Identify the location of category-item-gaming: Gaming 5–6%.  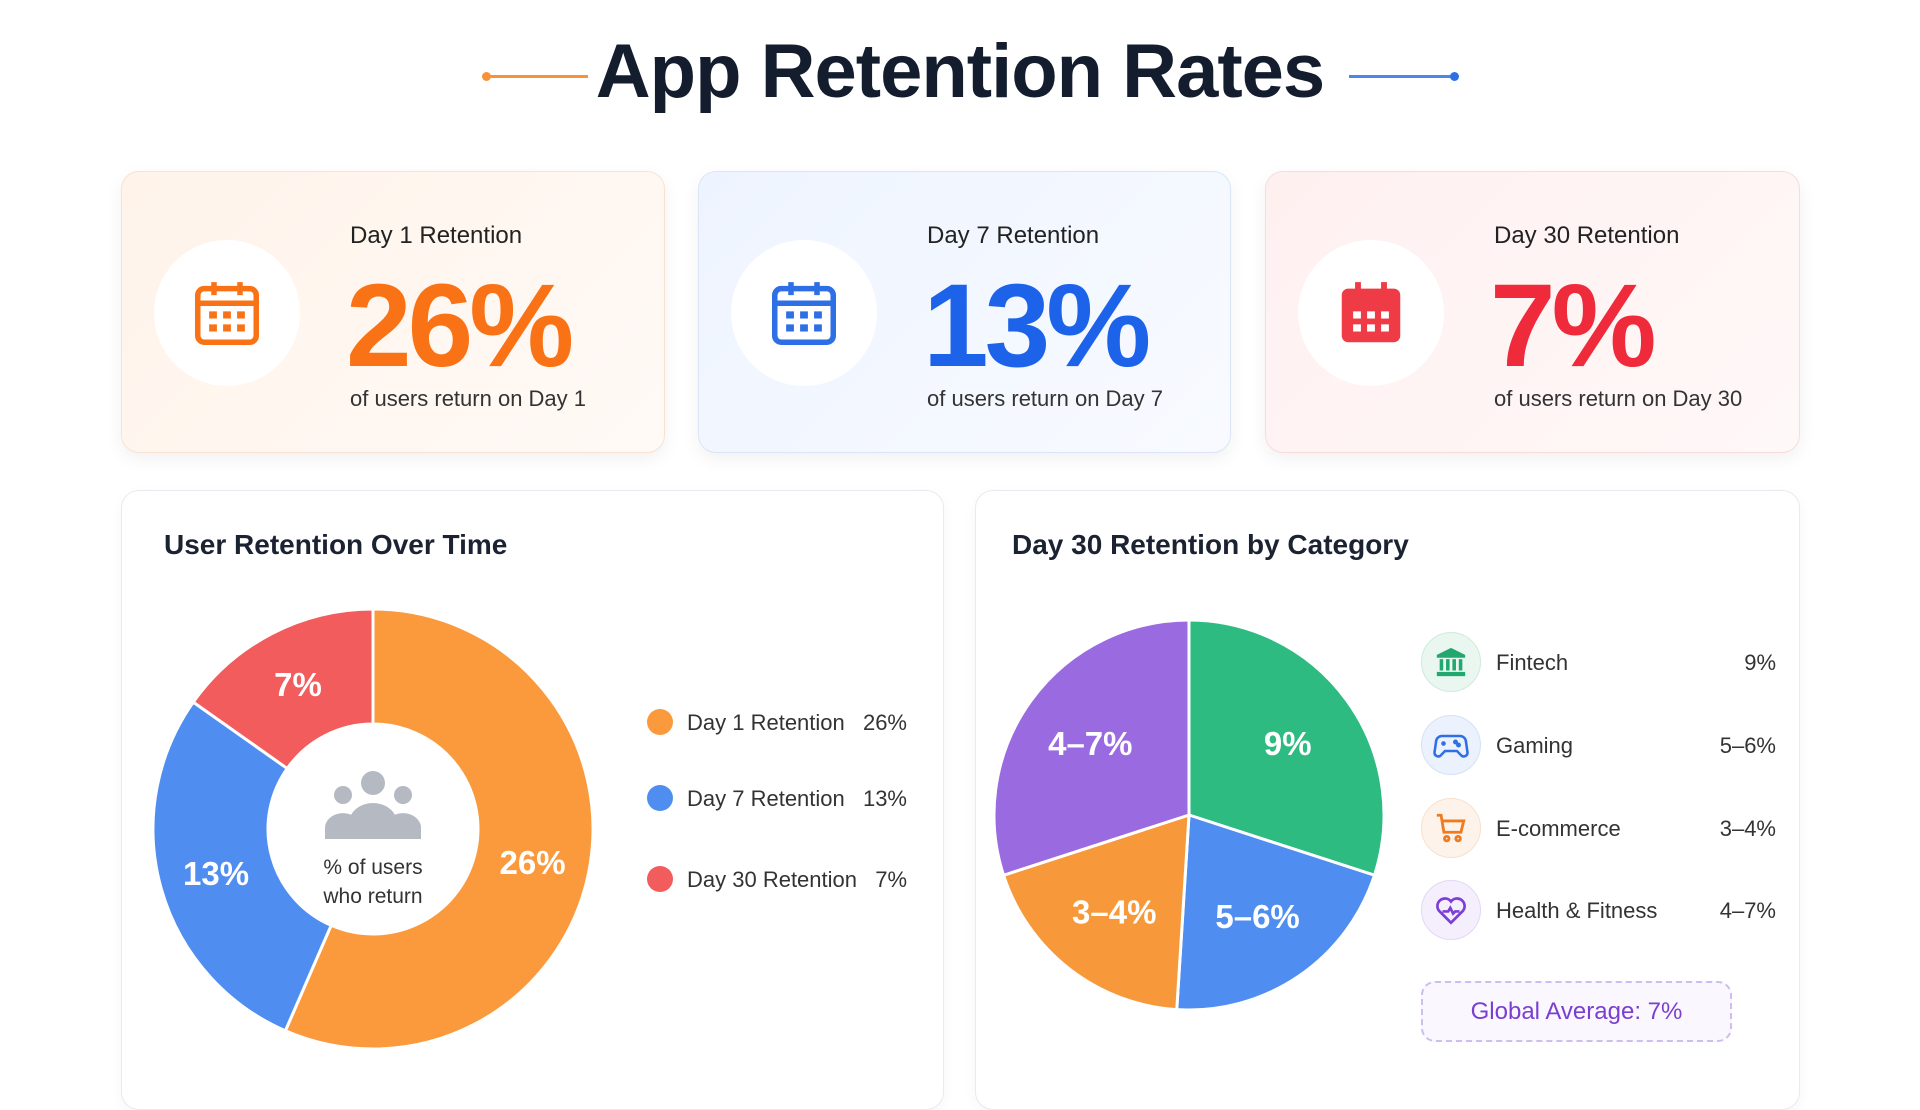
(1598, 745).